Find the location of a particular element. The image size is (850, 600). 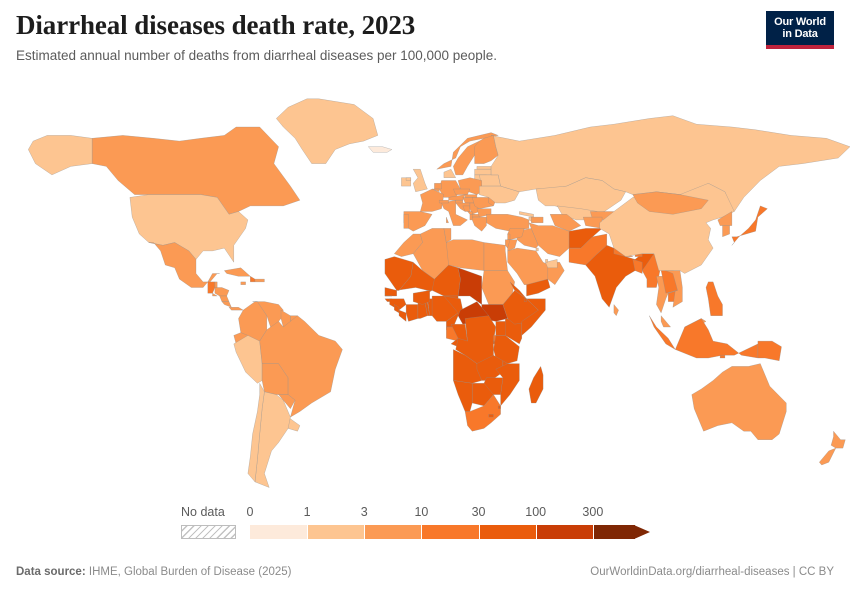

country-canada: Canada — 4 deaths per 100,000 people is located at coordinates (196, 170).